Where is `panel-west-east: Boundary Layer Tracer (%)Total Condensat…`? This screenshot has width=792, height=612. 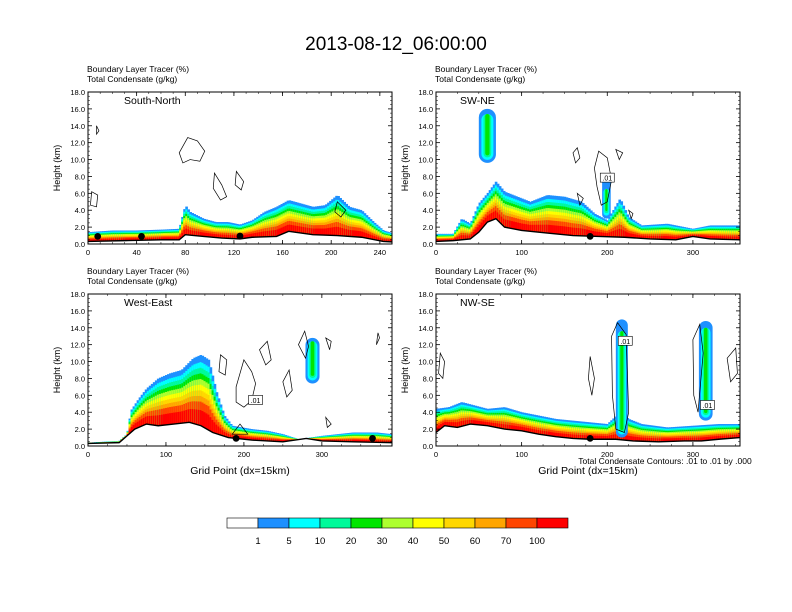 panel-west-east: Boundary Layer Tracer (%)Total Condensat… is located at coordinates (222, 371).